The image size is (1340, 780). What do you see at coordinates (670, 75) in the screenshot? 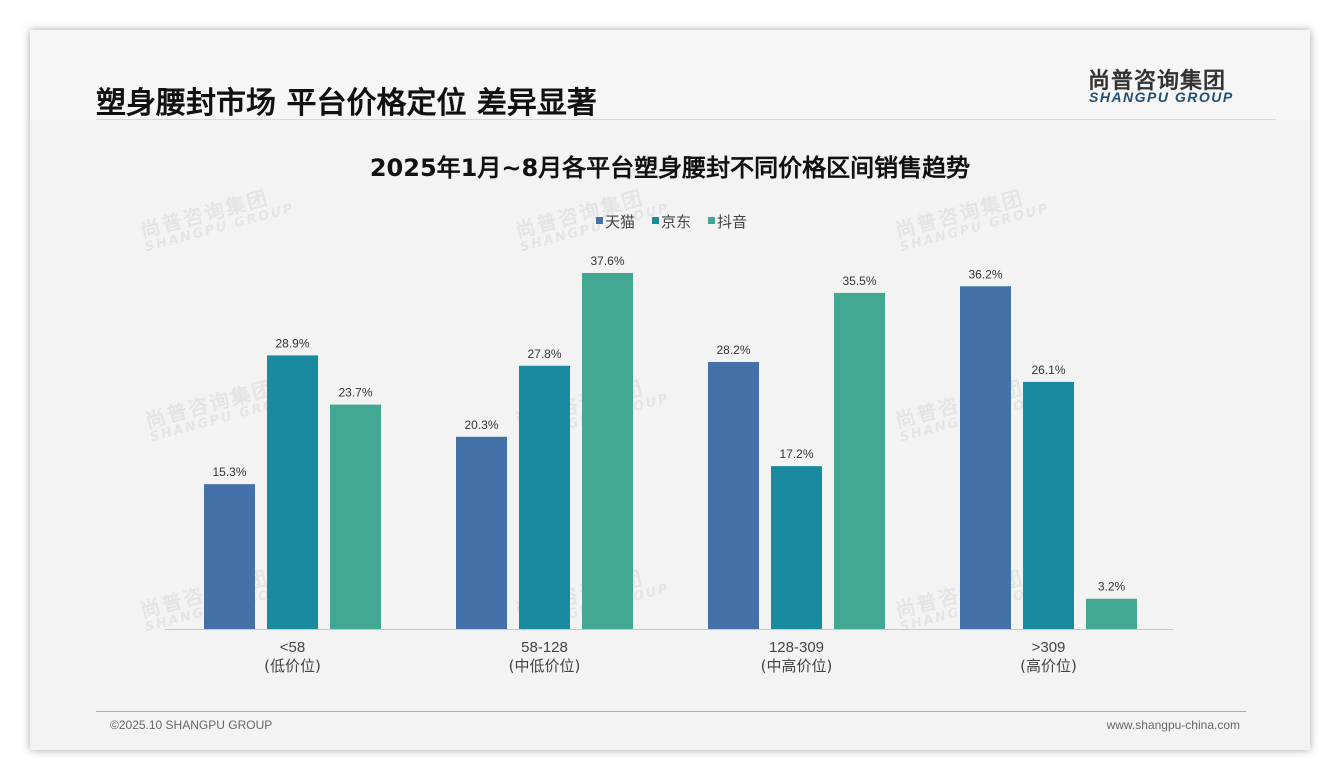
I see `header` at bounding box center [670, 75].